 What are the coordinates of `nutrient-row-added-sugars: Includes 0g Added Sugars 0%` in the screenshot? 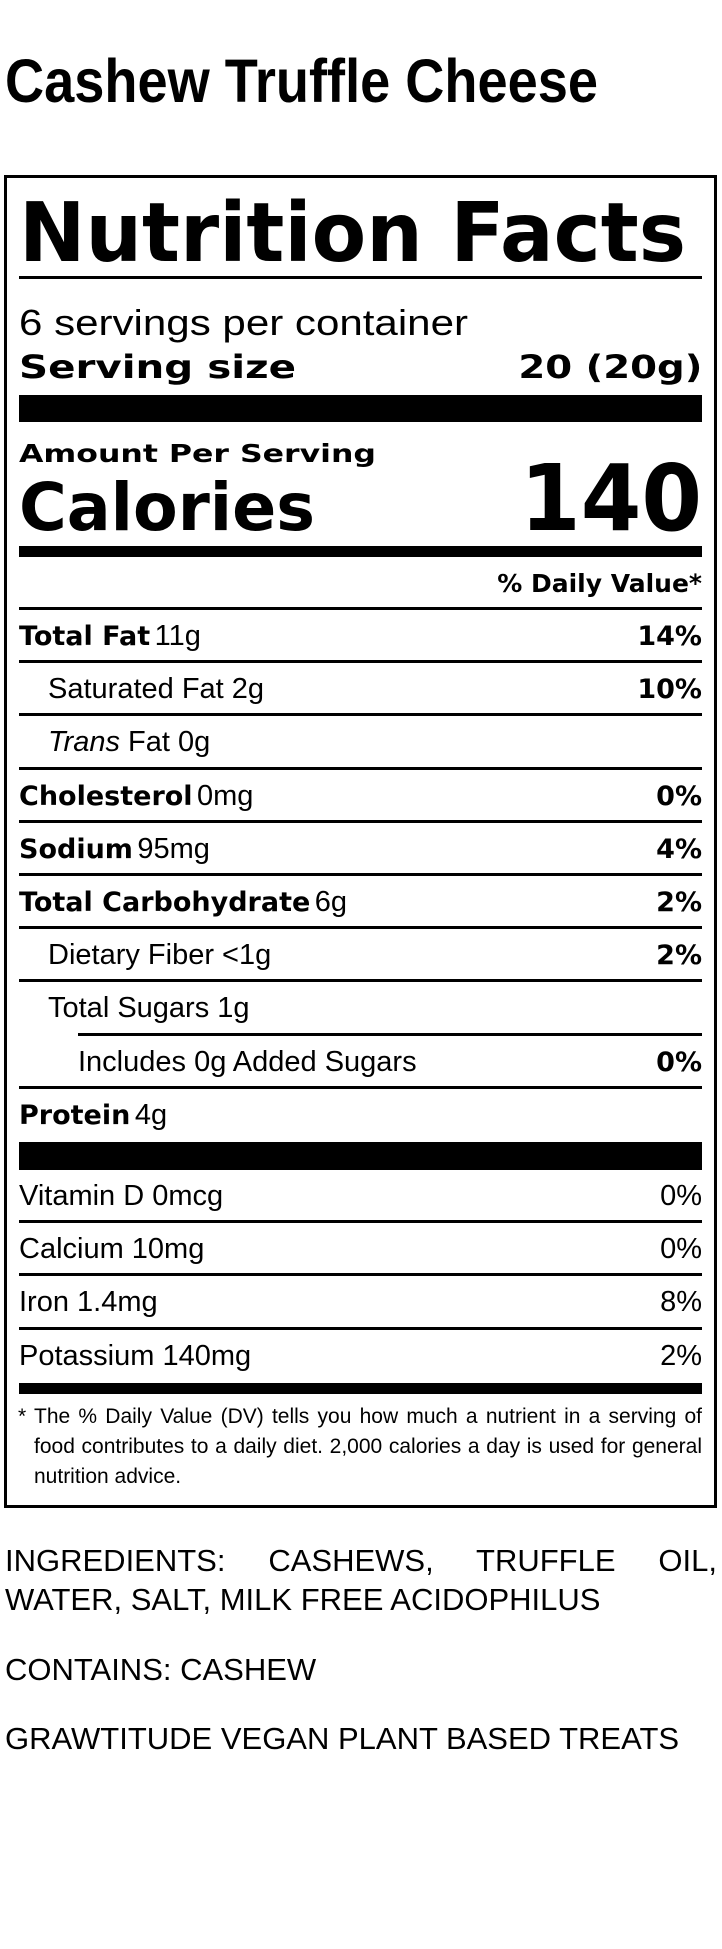 It's located at (360, 1062).